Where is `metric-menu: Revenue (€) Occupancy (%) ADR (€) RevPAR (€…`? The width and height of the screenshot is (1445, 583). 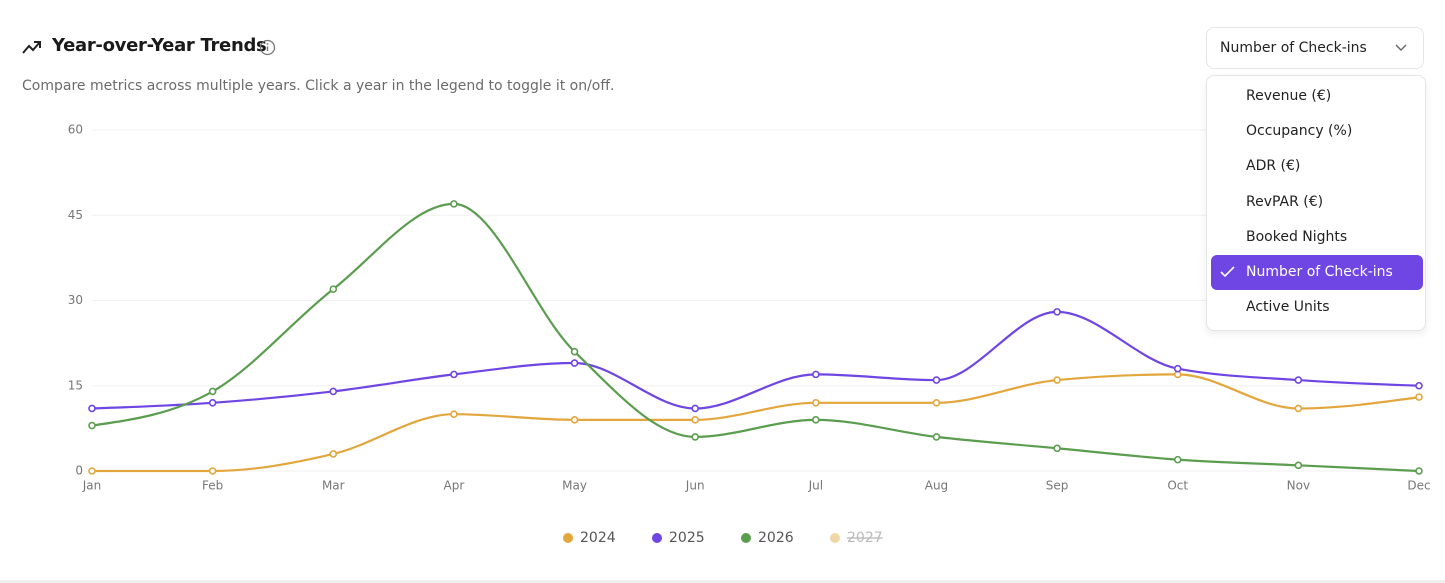
metric-menu: Revenue (€) Occupancy (%) ADR (€) RevPAR (€… is located at coordinates (1316, 203).